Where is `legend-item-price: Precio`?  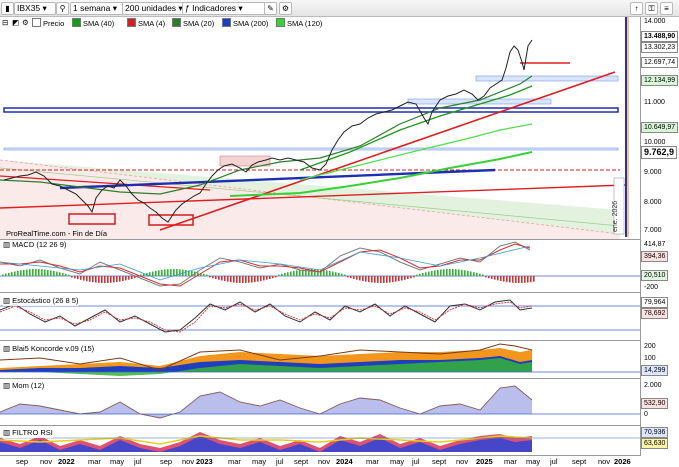
legend-item-price: Precio is located at coordinates (48, 23).